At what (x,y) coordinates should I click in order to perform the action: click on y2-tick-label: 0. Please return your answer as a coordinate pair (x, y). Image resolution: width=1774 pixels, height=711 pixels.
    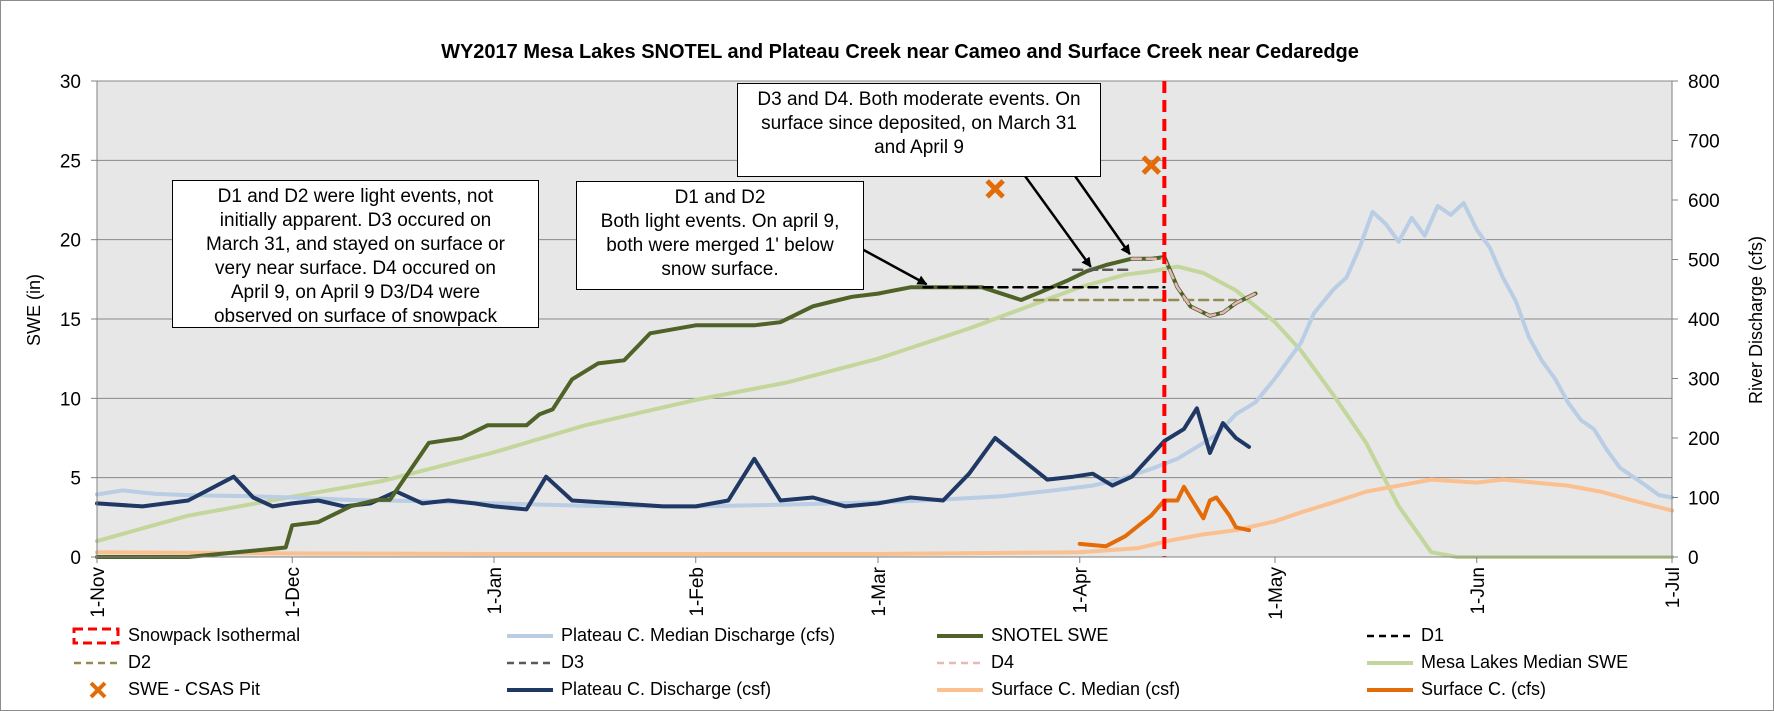
    Looking at the image, I should click on (1693, 558).